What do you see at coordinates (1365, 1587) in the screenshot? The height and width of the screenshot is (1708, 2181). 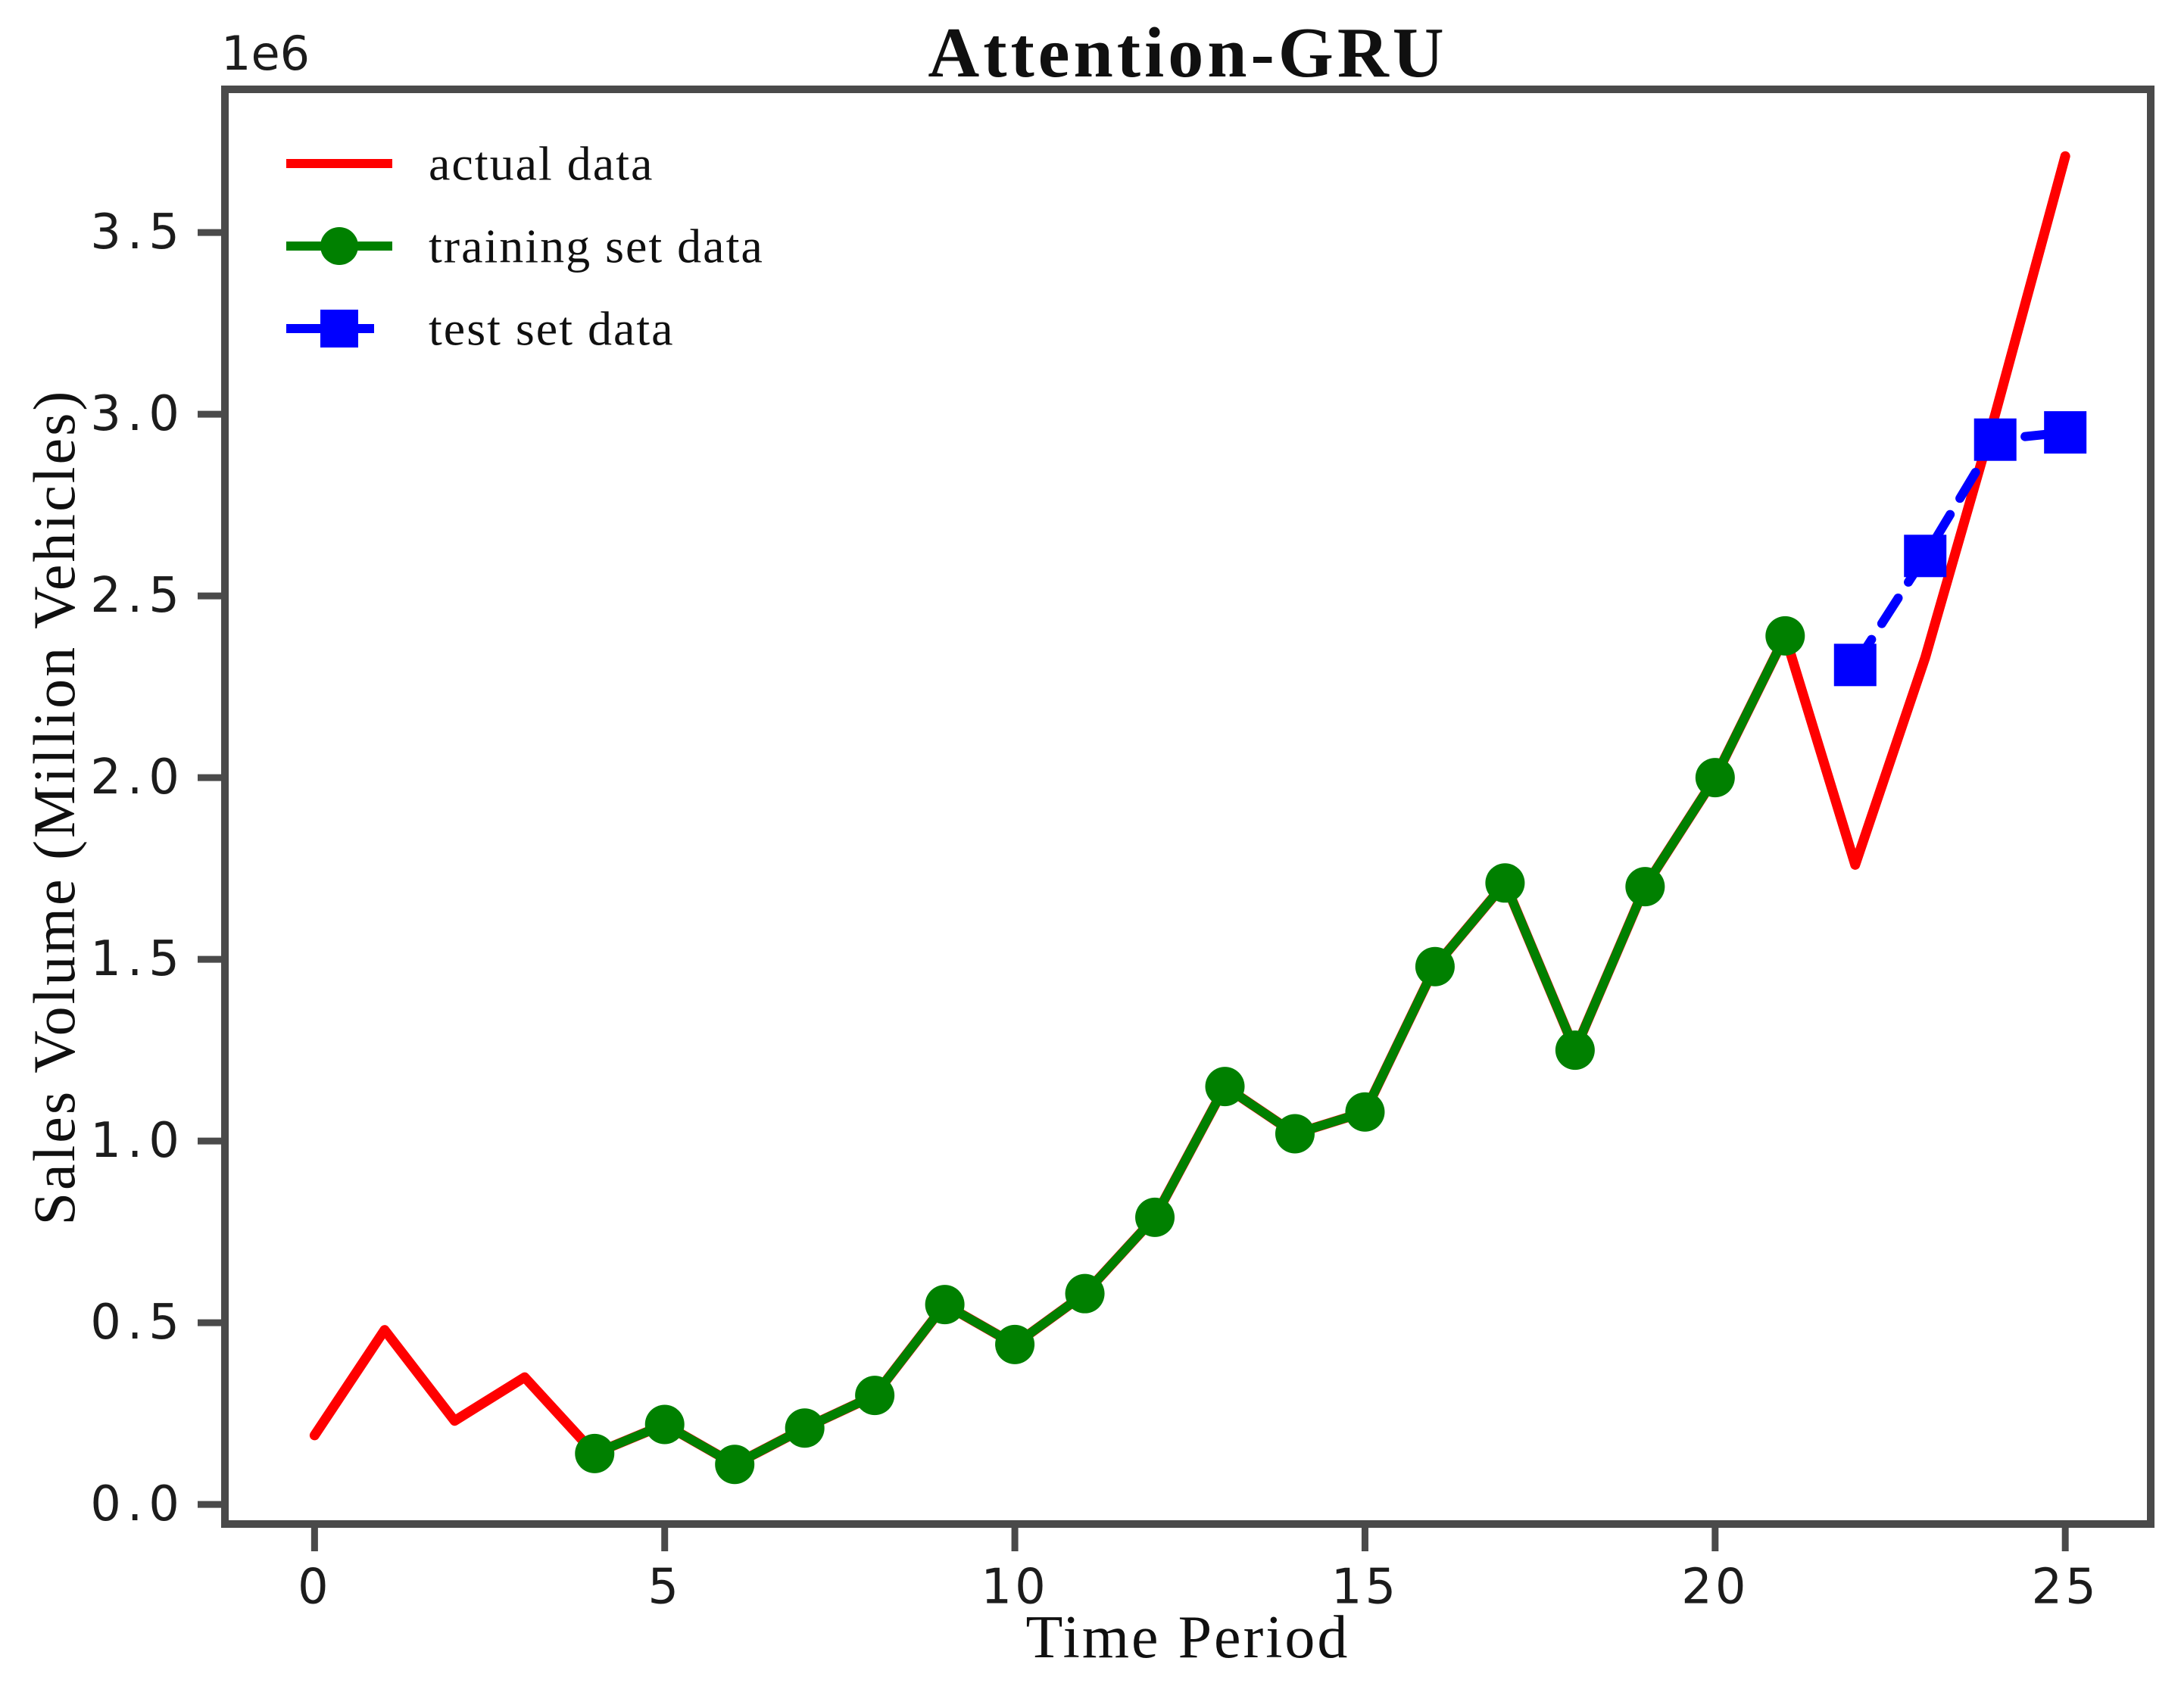 I see `x-tick-label: 15` at bounding box center [1365, 1587].